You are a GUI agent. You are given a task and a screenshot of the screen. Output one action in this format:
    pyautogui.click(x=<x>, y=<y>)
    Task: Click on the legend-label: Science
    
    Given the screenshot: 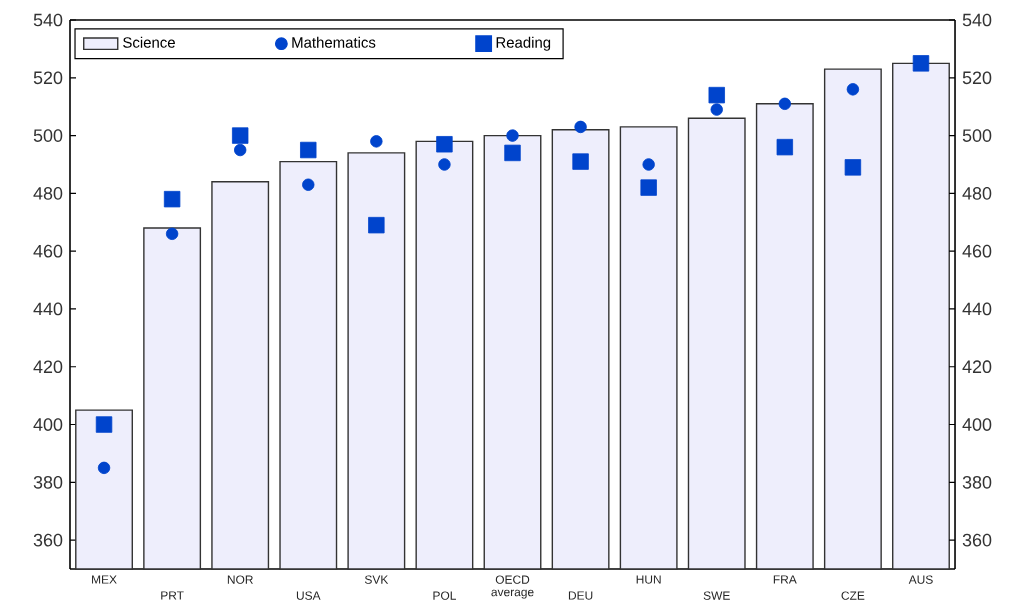 What is the action you would take?
    pyautogui.click(x=149, y=42)
    